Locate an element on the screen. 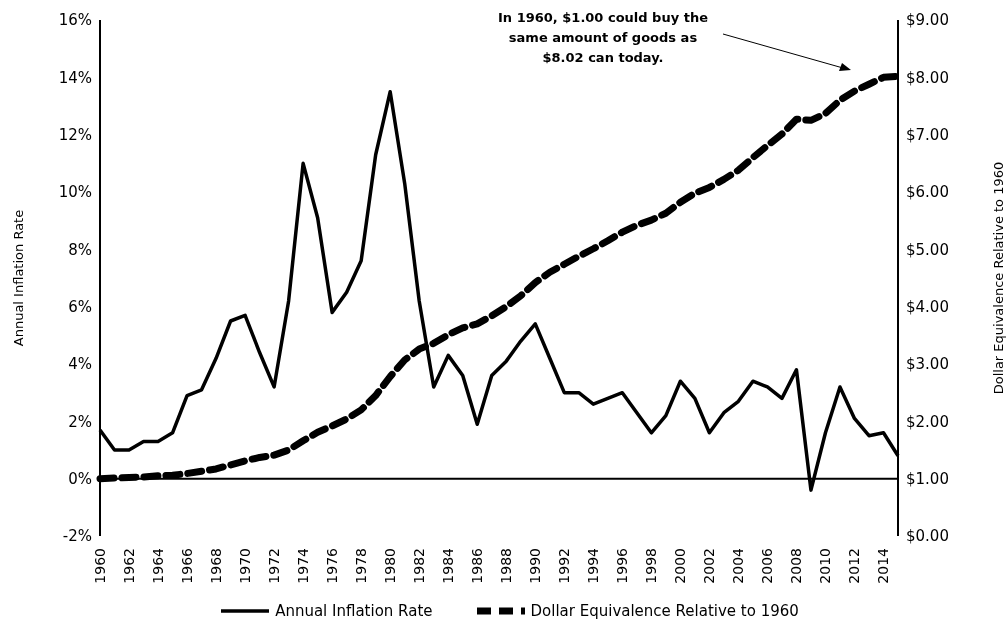 This screenshot has width=1008, height=643. y2-tick-label: $8.00 is located at coordinates (927, 77).